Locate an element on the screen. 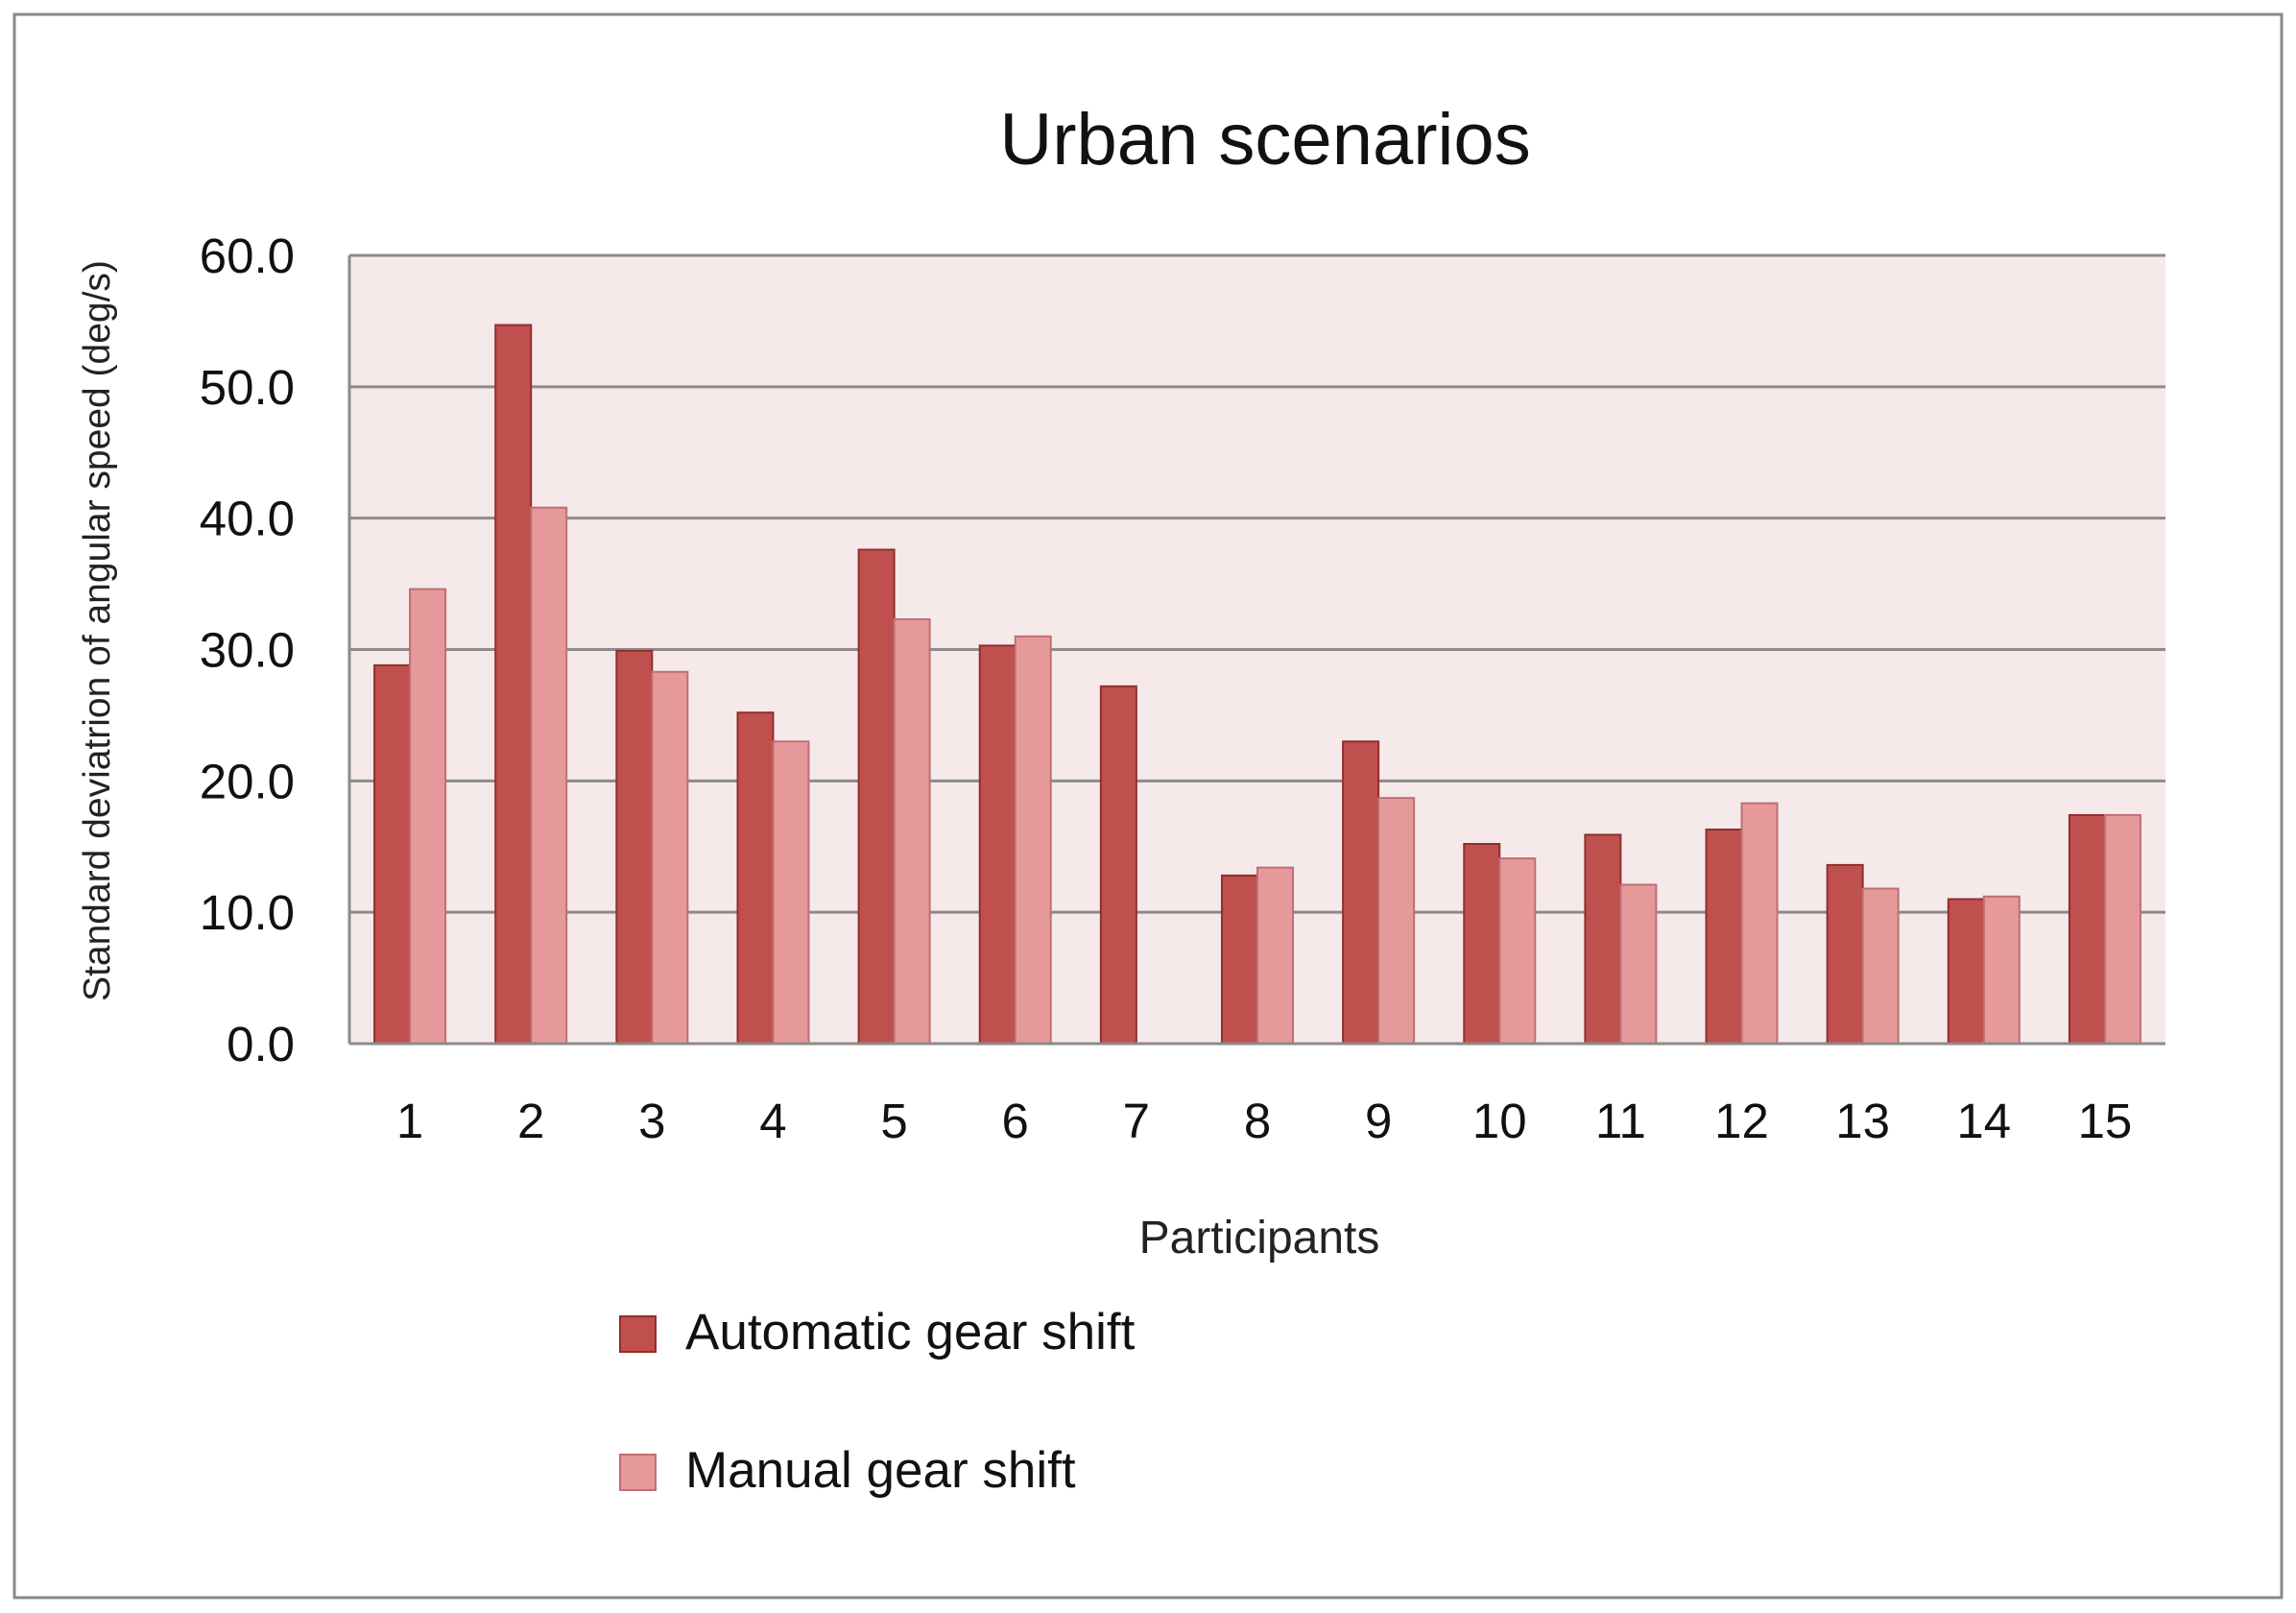 Image resolution: width=2296 pixels, height=1613 pixels. x-tick-label: 6 is located at coordinates (1016, 1121).